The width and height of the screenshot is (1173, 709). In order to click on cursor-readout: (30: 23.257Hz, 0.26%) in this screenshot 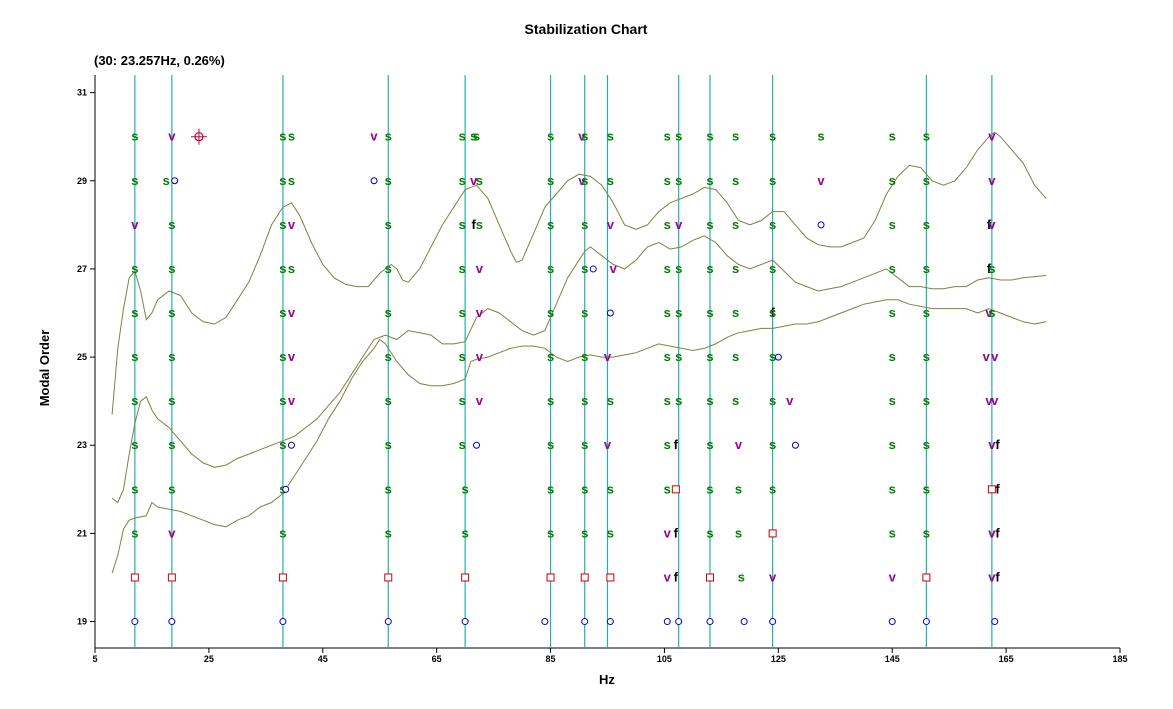, I will do `click(159, 60)`.